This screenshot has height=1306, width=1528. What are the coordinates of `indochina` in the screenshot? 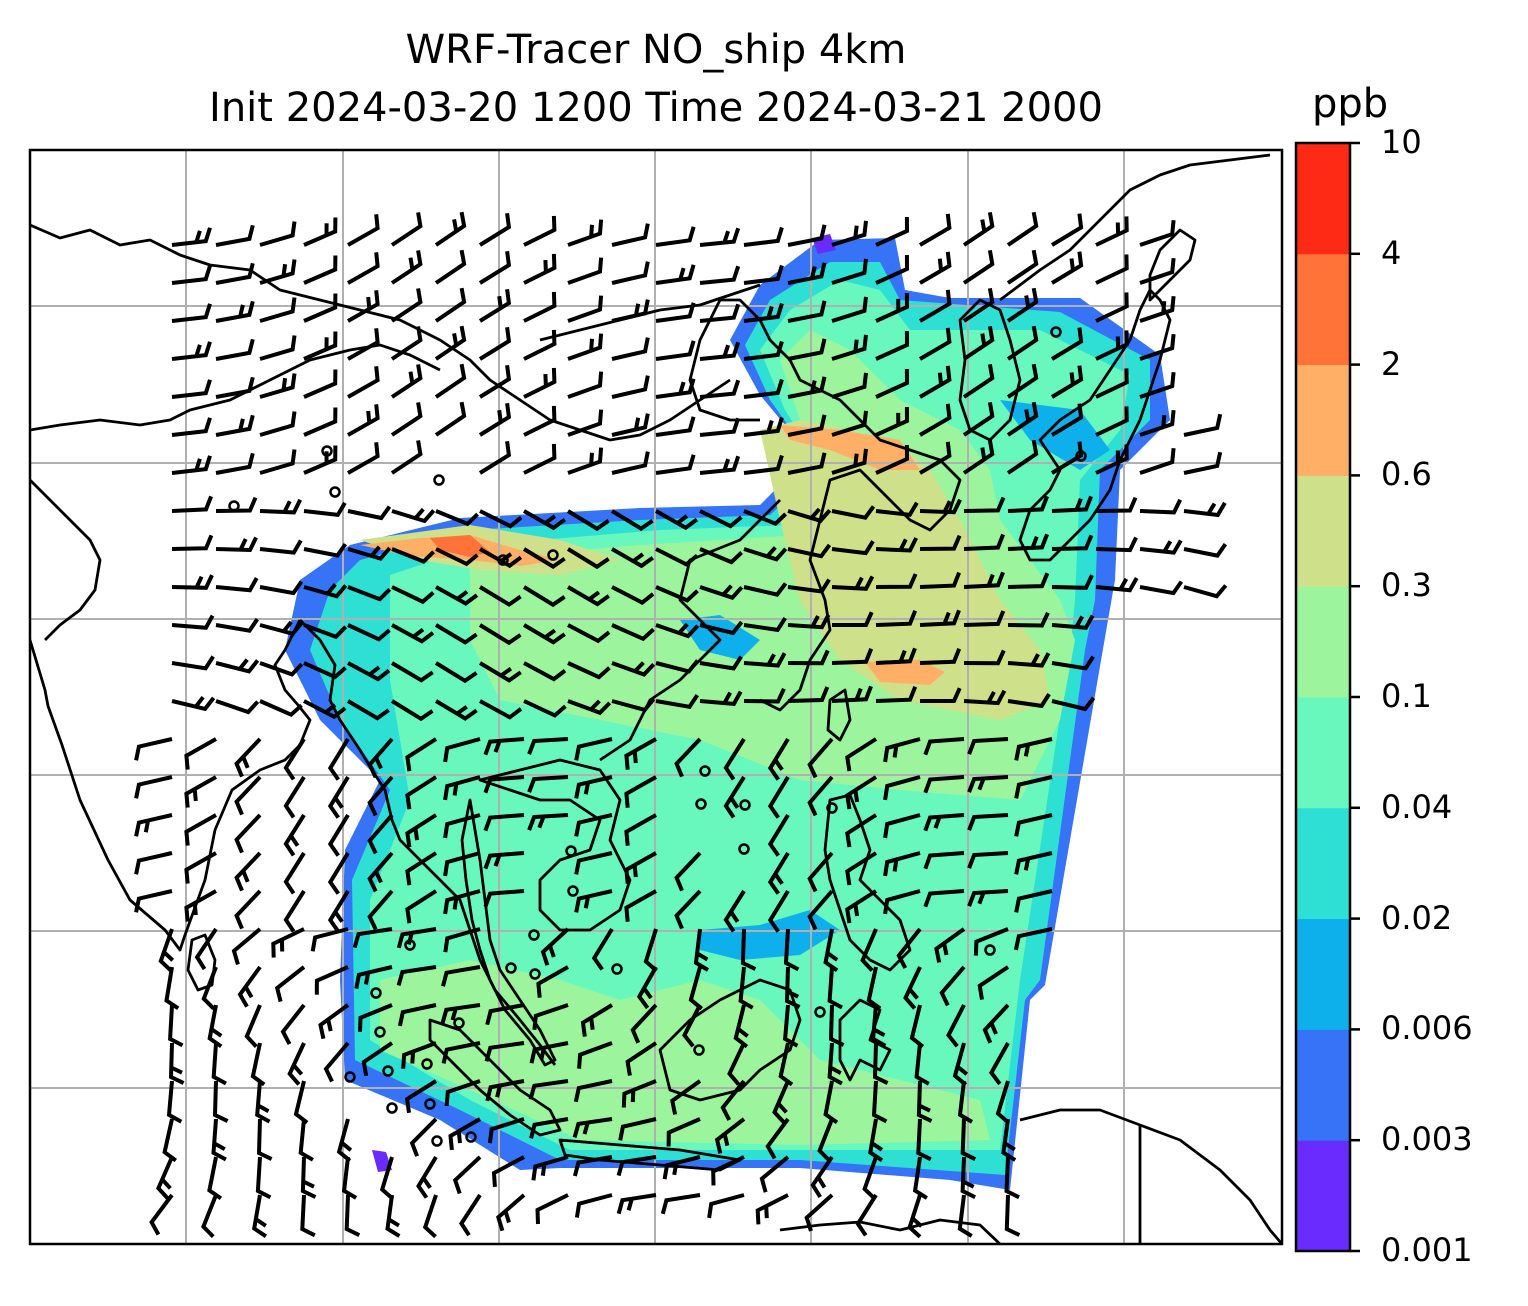 It's located at (555, 845).